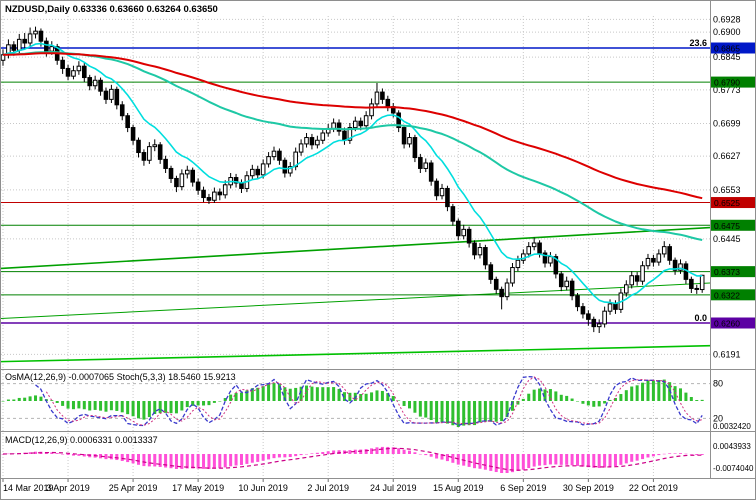  What do you see at coordinates (28, 488) in the screenshot?
I see `date-label: 14 Mar 2019` at bounding box center [28, 488].